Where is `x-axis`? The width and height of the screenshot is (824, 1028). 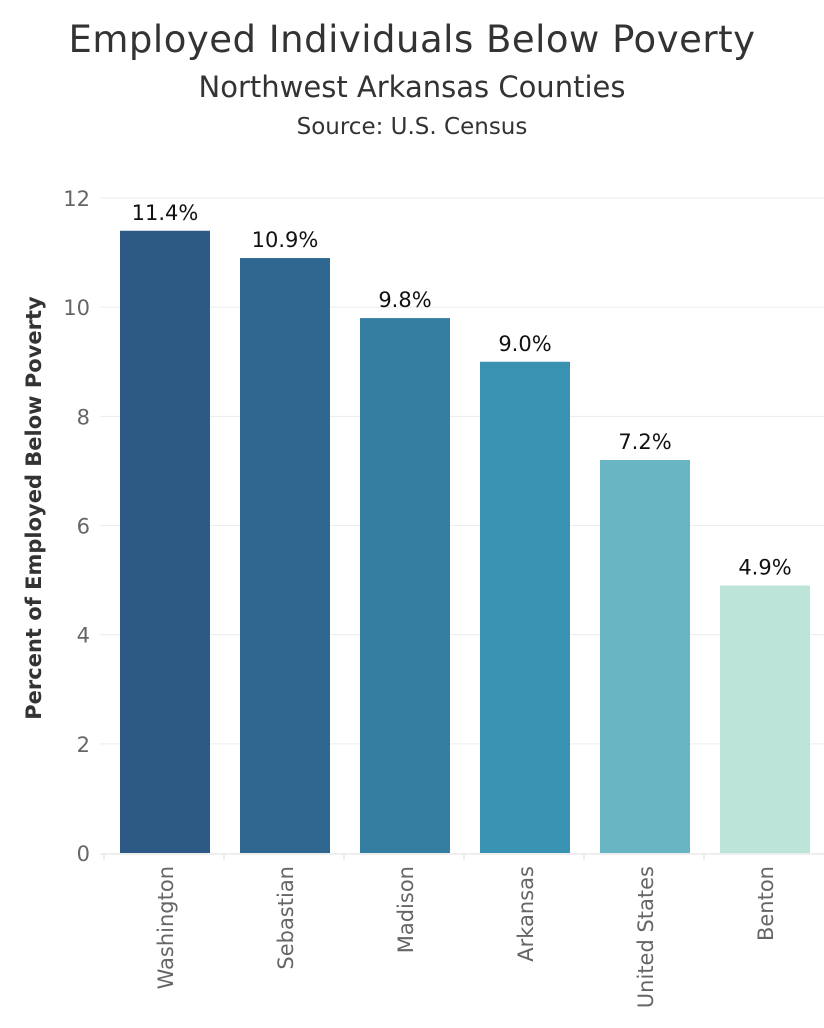
x-axis is located at coordinates (462, 856).